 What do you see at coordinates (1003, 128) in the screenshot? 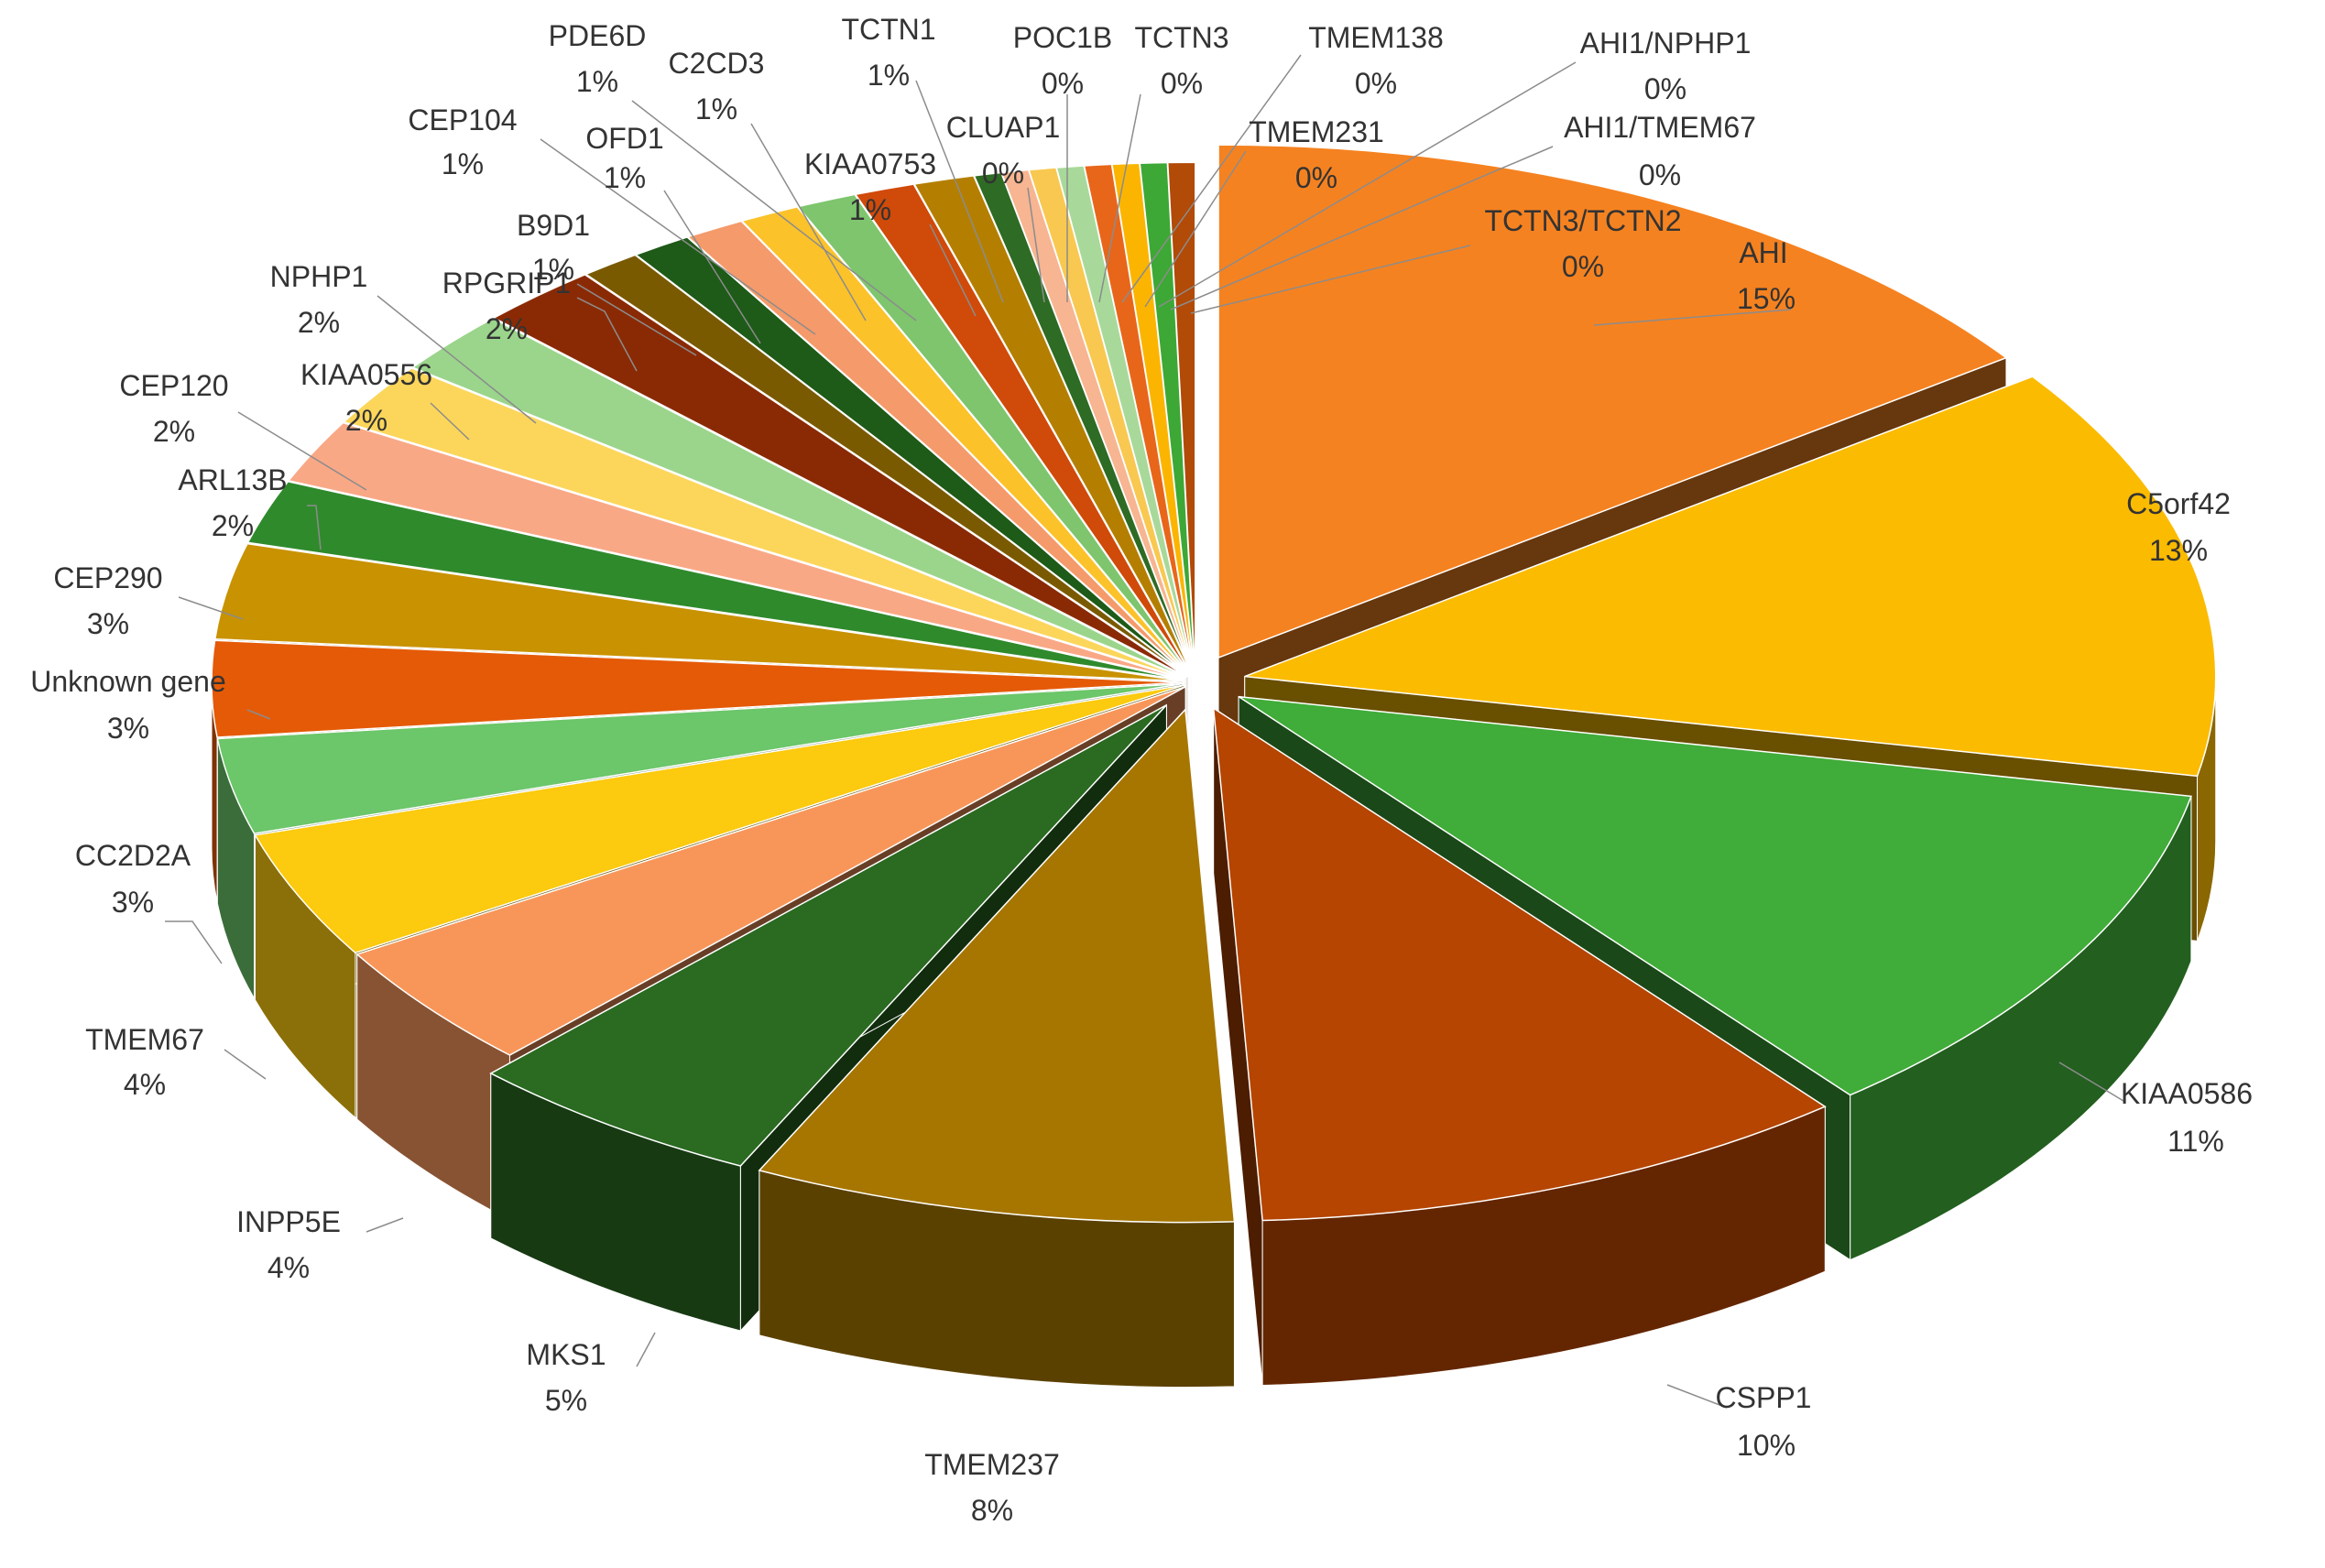
I see `slice-label-cluap1: CLUAP1` at bounding box center [1003, 128].